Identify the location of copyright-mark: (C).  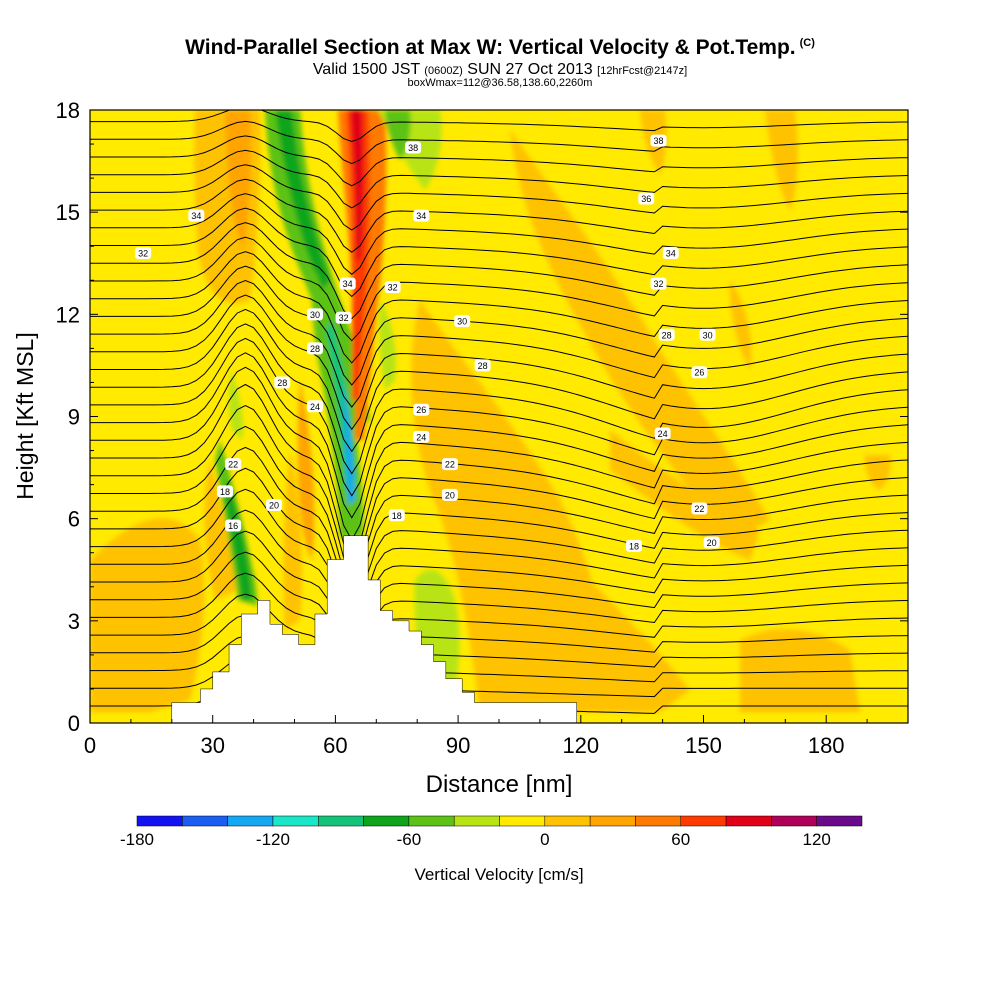
(807, 43).